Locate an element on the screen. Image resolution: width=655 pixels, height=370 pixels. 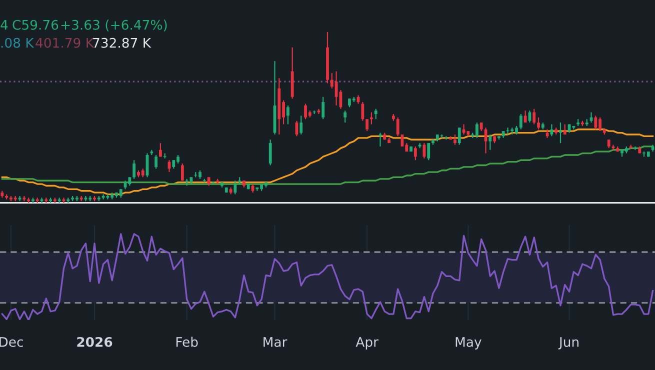
text: C59.76 is located at coordinates (35, 25).